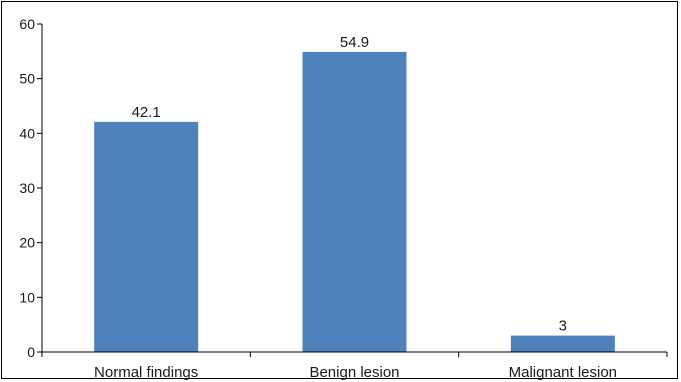 The width and height of the screenshot is (681, 382). I want to click on y-tick-label: 60, so click(27, 24).